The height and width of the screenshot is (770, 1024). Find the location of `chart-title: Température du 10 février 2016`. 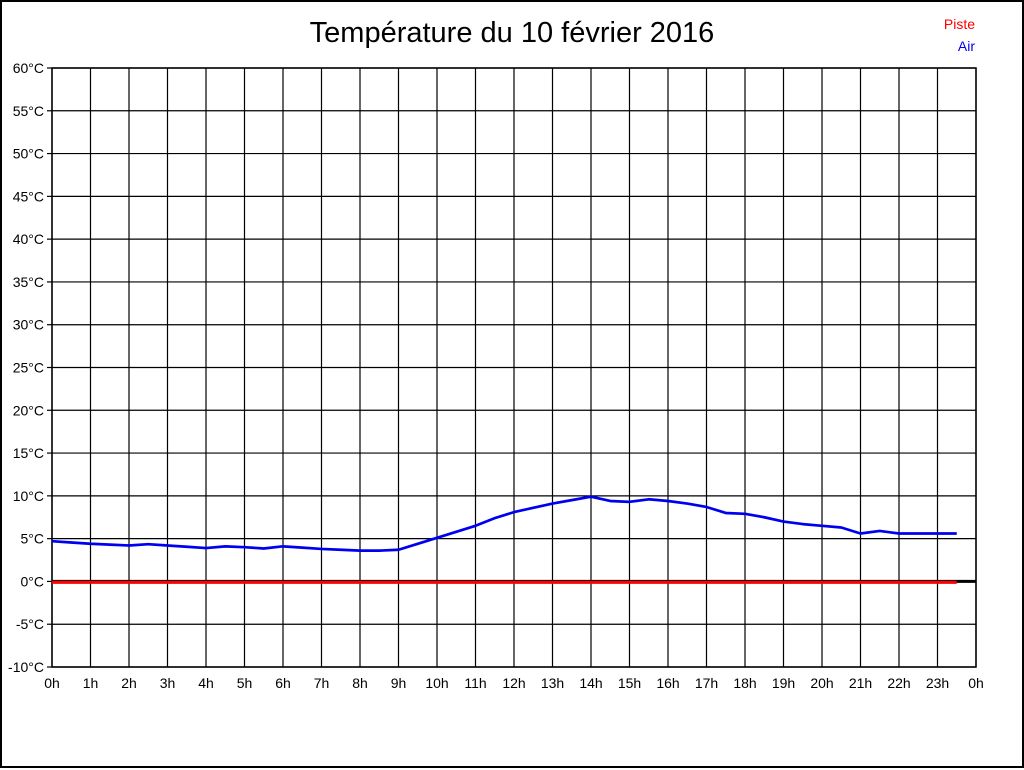

chart-title: Température du 10 février 2016 is located at coordinates (512, 33).